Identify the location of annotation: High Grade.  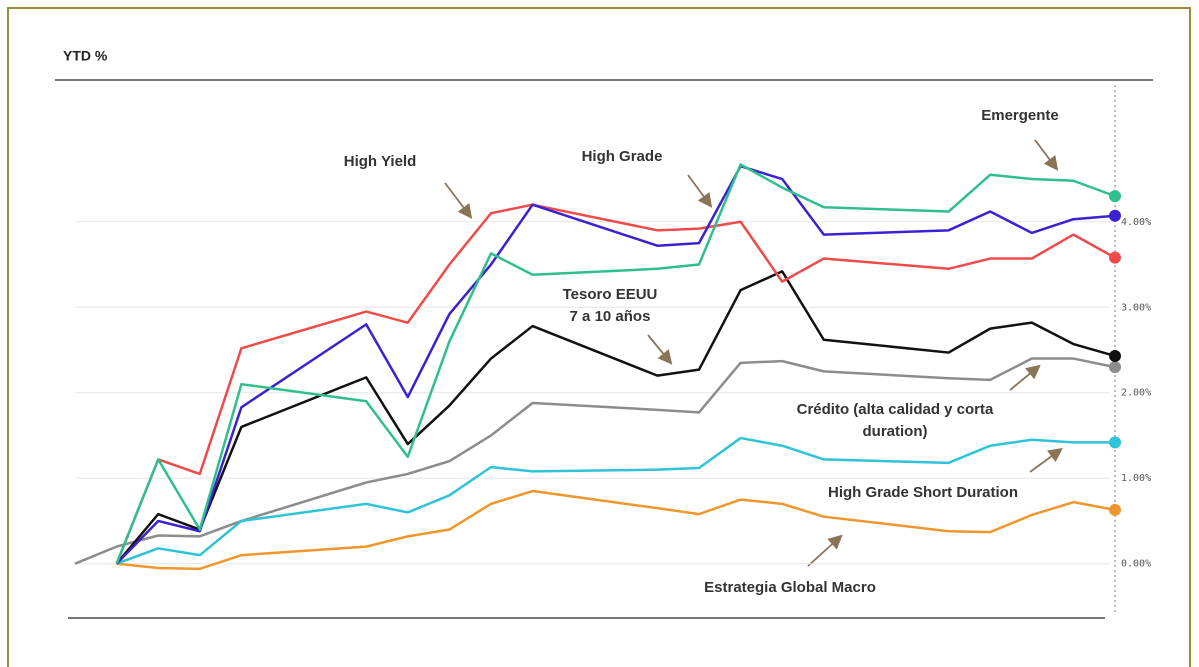
(622, 156).